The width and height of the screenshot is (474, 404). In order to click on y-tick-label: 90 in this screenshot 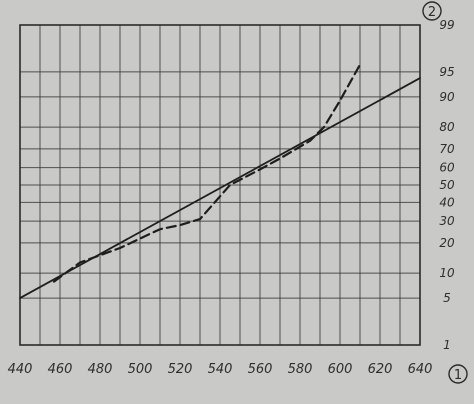, I will do `click(447, 97)`.